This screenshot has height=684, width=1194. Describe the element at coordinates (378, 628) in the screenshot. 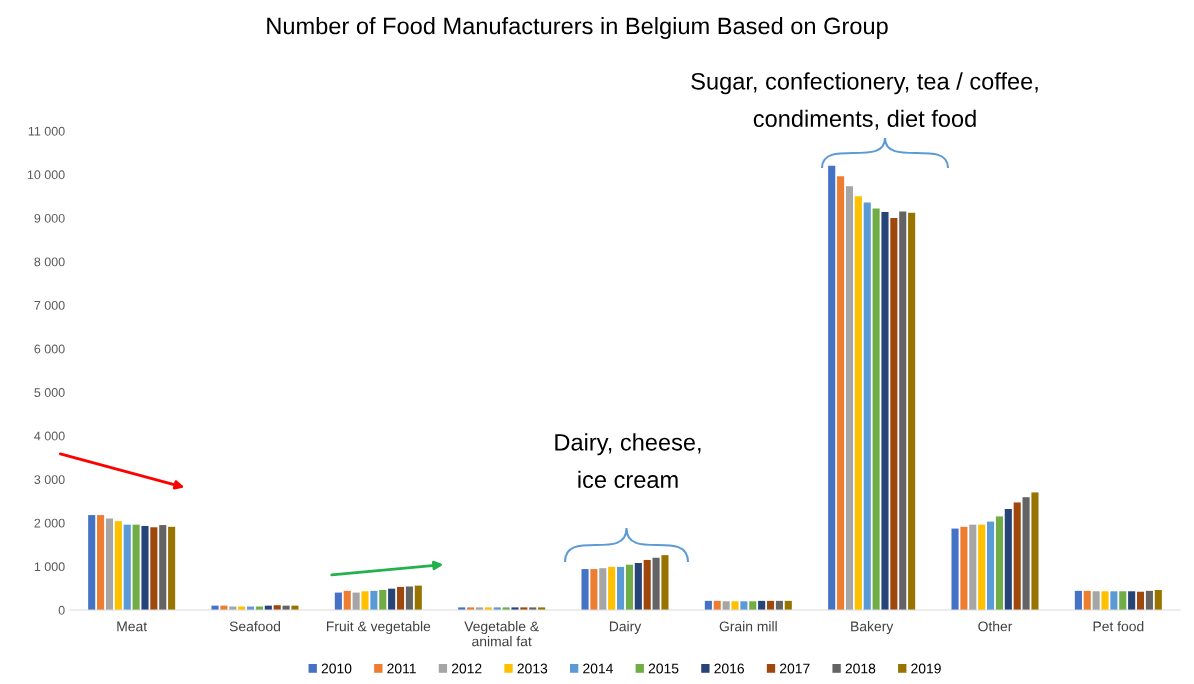

I see `x-tick-label: Fruit & vegetable` at that location.